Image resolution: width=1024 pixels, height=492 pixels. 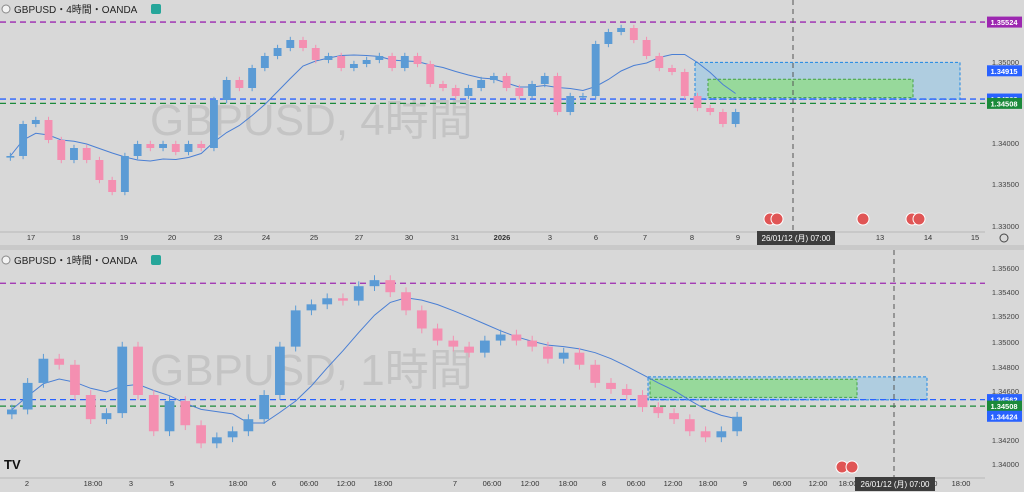 I want to click on price-axis-4h, so click(x=1004, y=122).